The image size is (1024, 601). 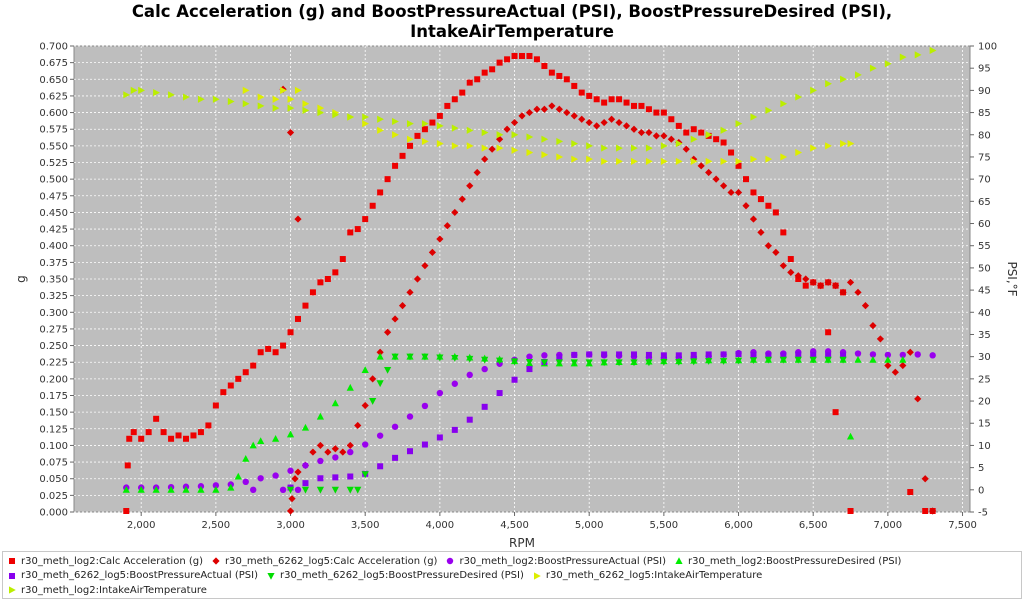 I want to click on y-right-tick-label: 10, so click(x=984, y=446).